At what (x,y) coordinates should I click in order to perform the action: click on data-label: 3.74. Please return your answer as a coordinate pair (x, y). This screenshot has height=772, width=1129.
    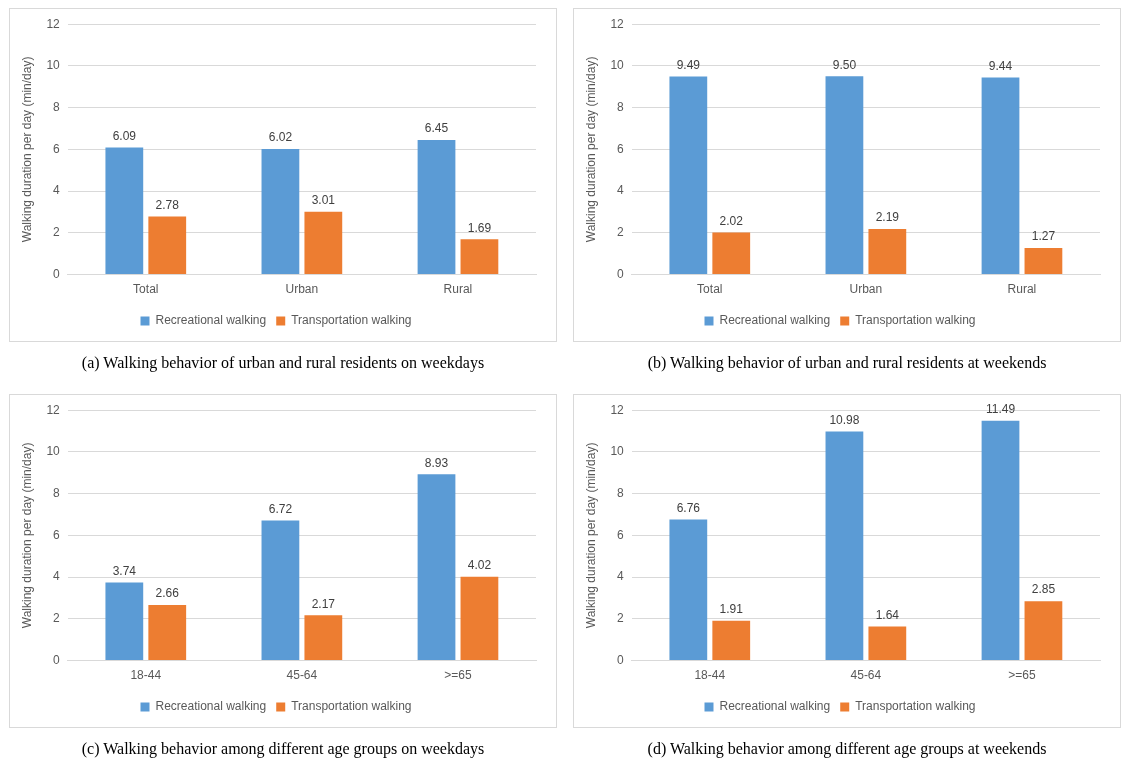
    Looking at the image, I should click on (124, 570).